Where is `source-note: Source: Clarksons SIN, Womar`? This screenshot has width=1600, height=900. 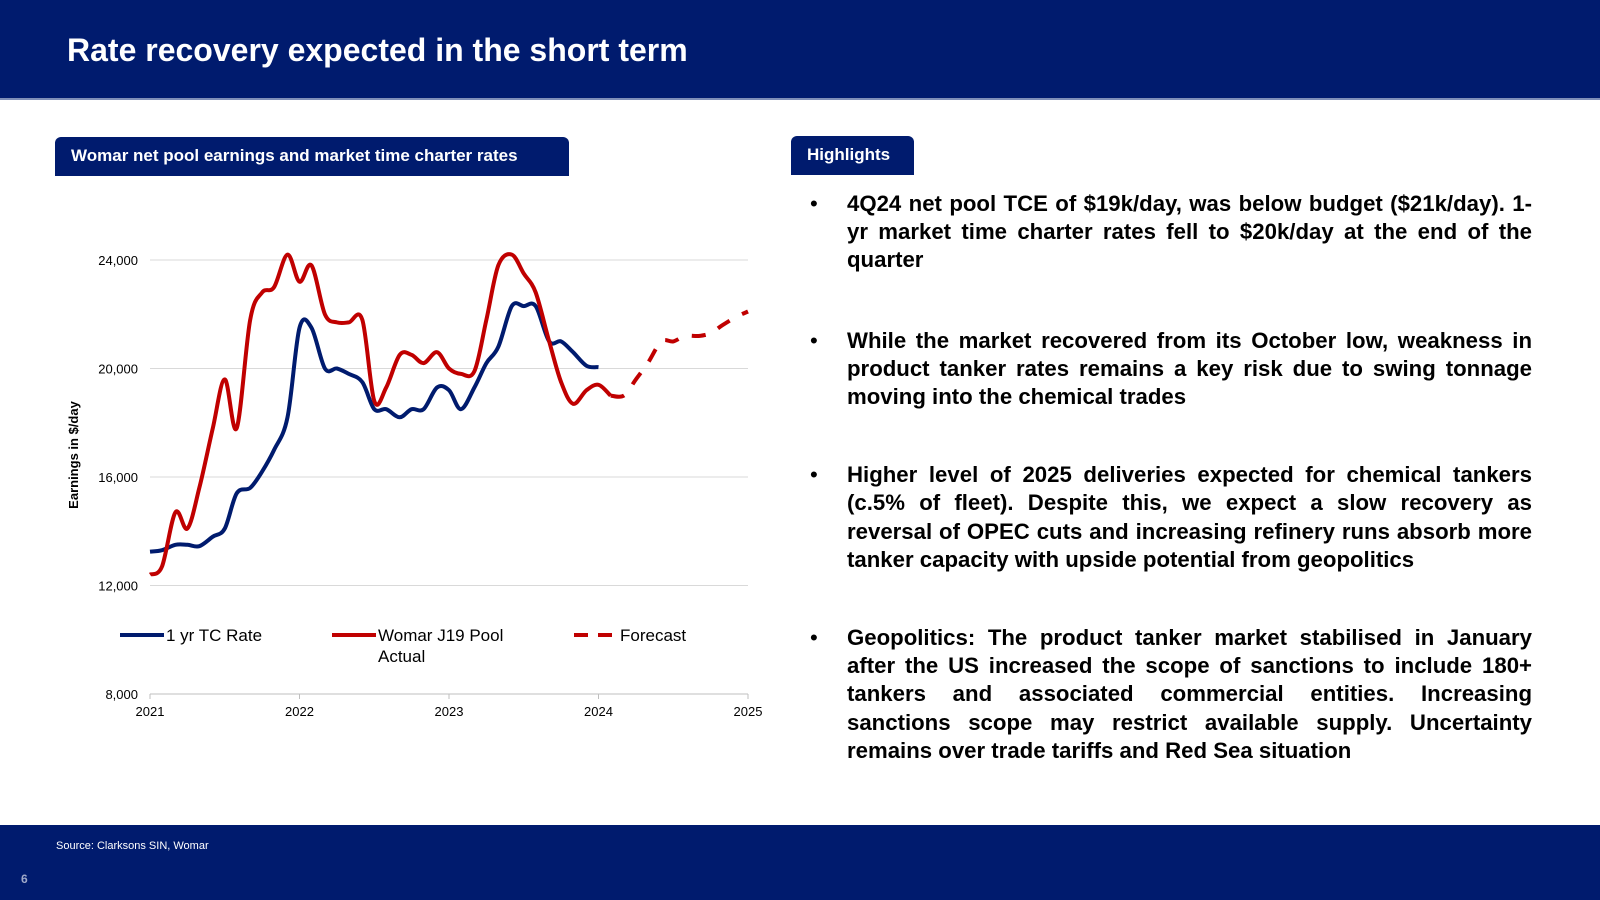 source-note: Source: Clarksons SIN, Womar is located at coordinates (132, 846).